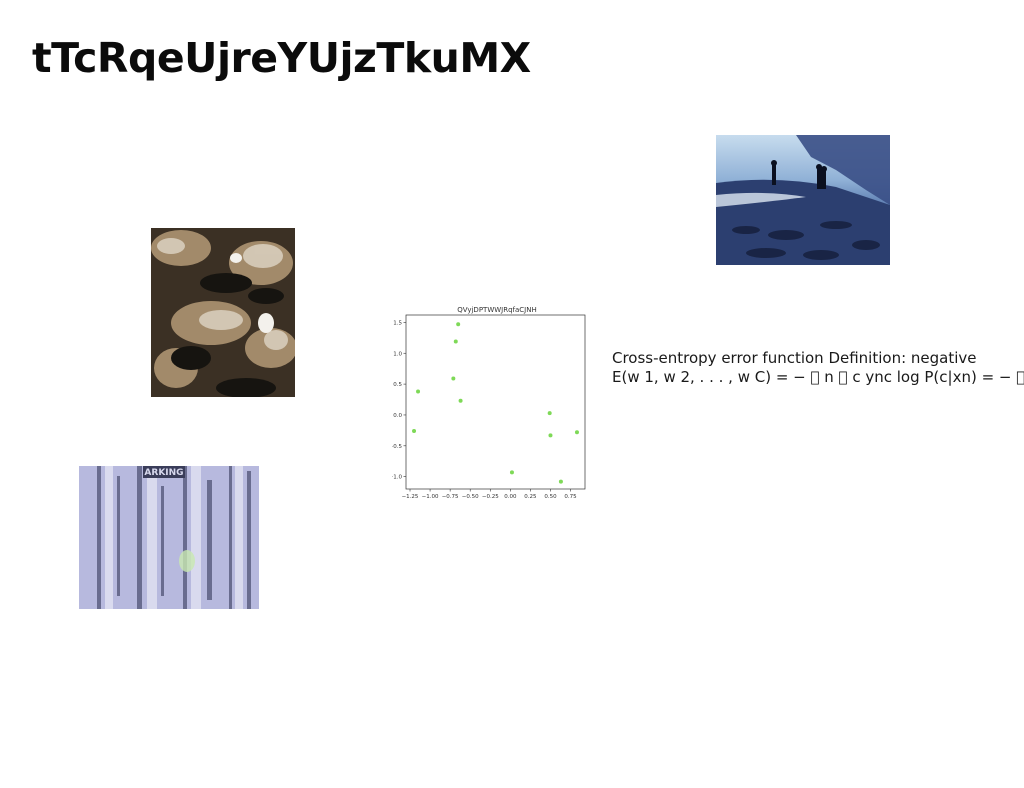 The image size is (1024, 788). What do you see at coordinates (281, 58) in the screenshot?
I see `slide-title: tTcRqeUjreYUjzTkuMX` at bounding box center [281, 58].